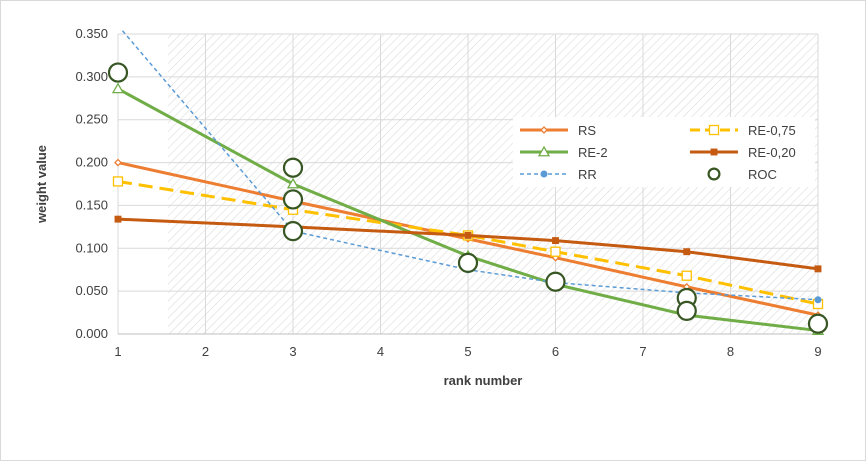 The width and height of the screenshot is (866, 465). What do you see at coordinates (593, 152) in the screenshot?
I see `legend-label-re-2: RE-2` at bounding box center [593, 152].